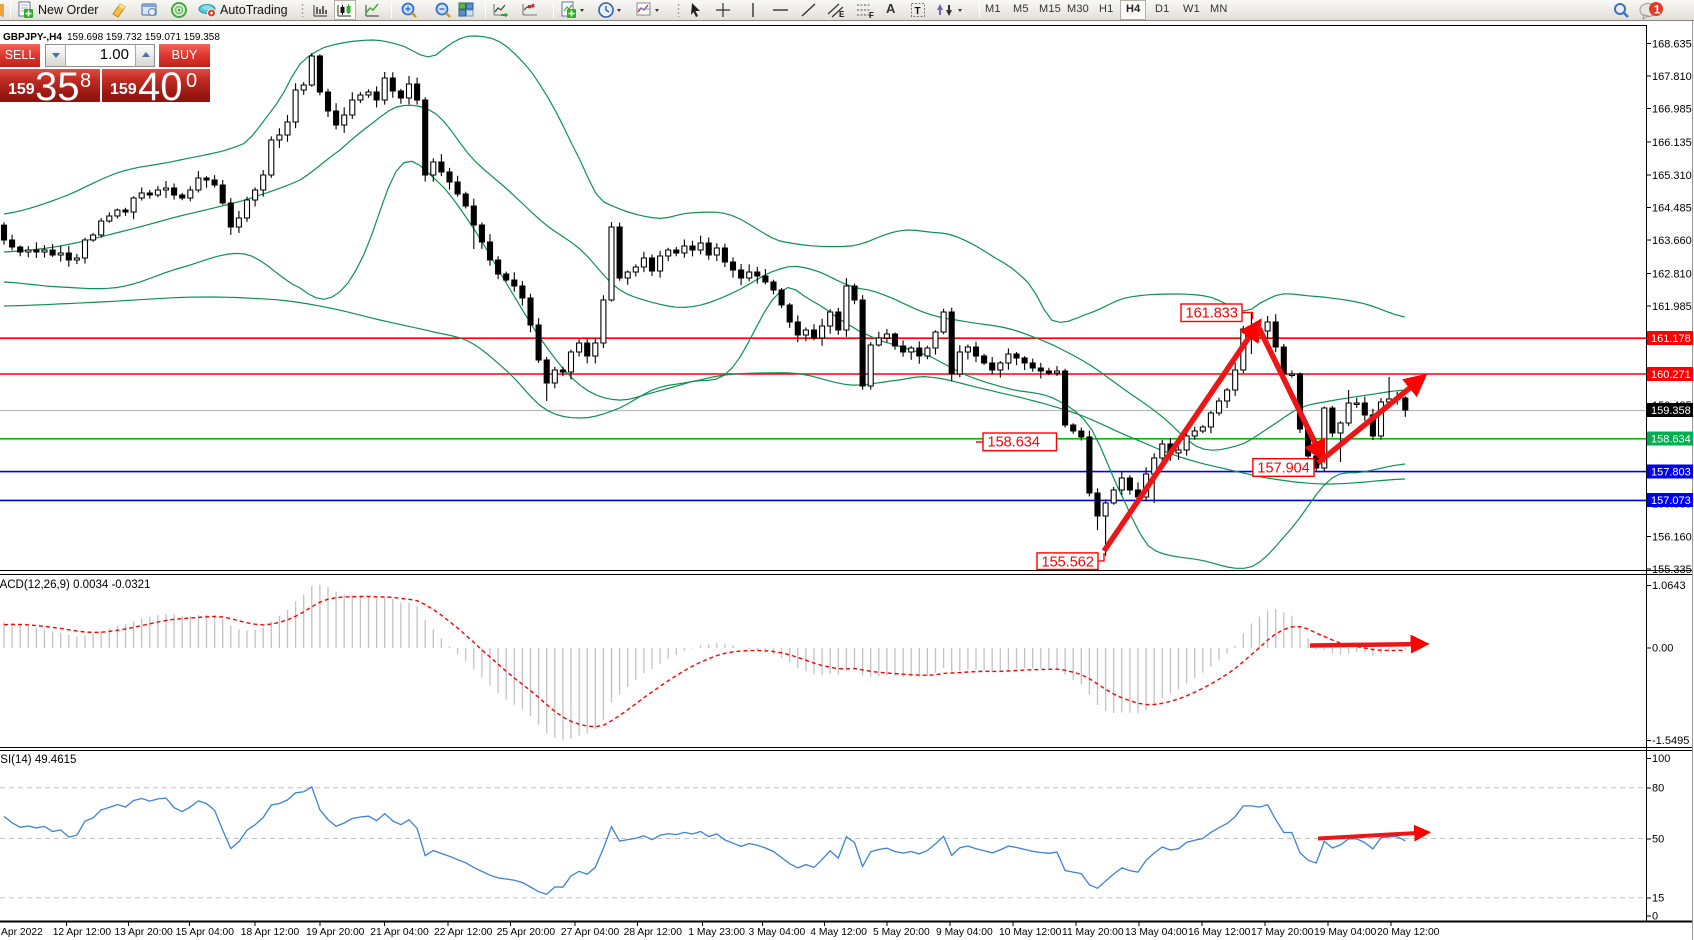  I want to click on svg-text: 1 May 23:00, so click(716, 932).